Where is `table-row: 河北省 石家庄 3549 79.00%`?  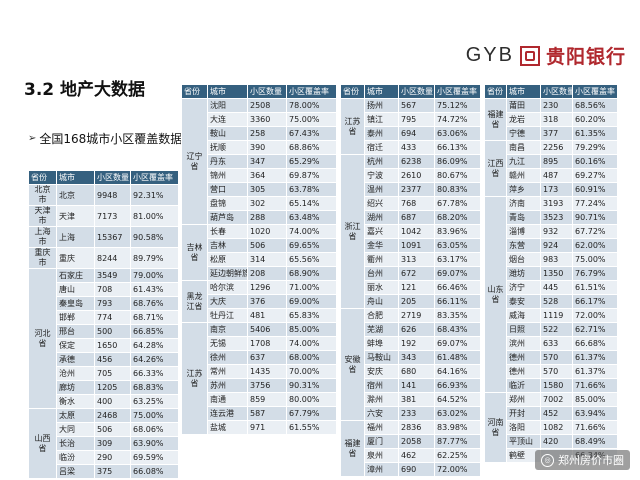 table-row: 河北省 石家庄 3549 79.00% is located at coordinates (103, 338).